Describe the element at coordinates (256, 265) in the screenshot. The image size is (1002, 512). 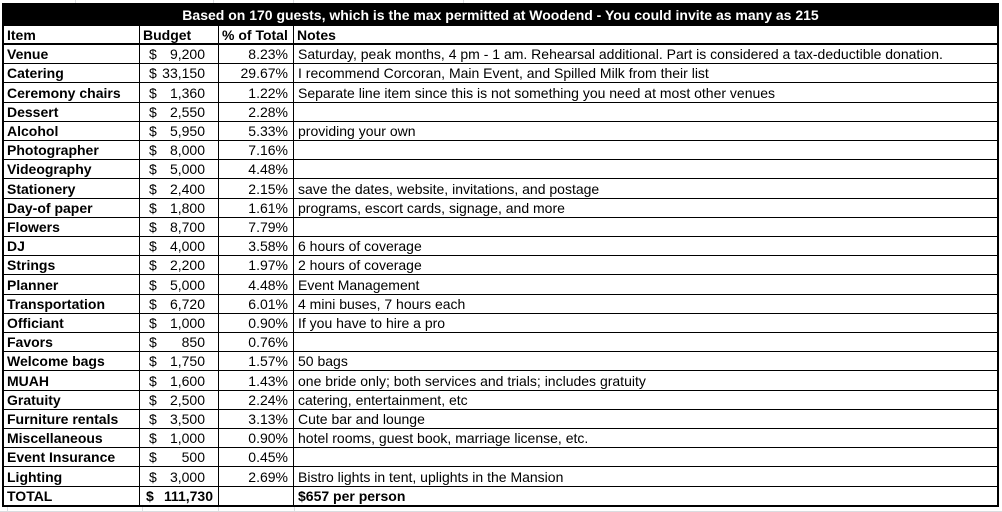
I see `cell-pct-of-total: 1.97%` at that location.